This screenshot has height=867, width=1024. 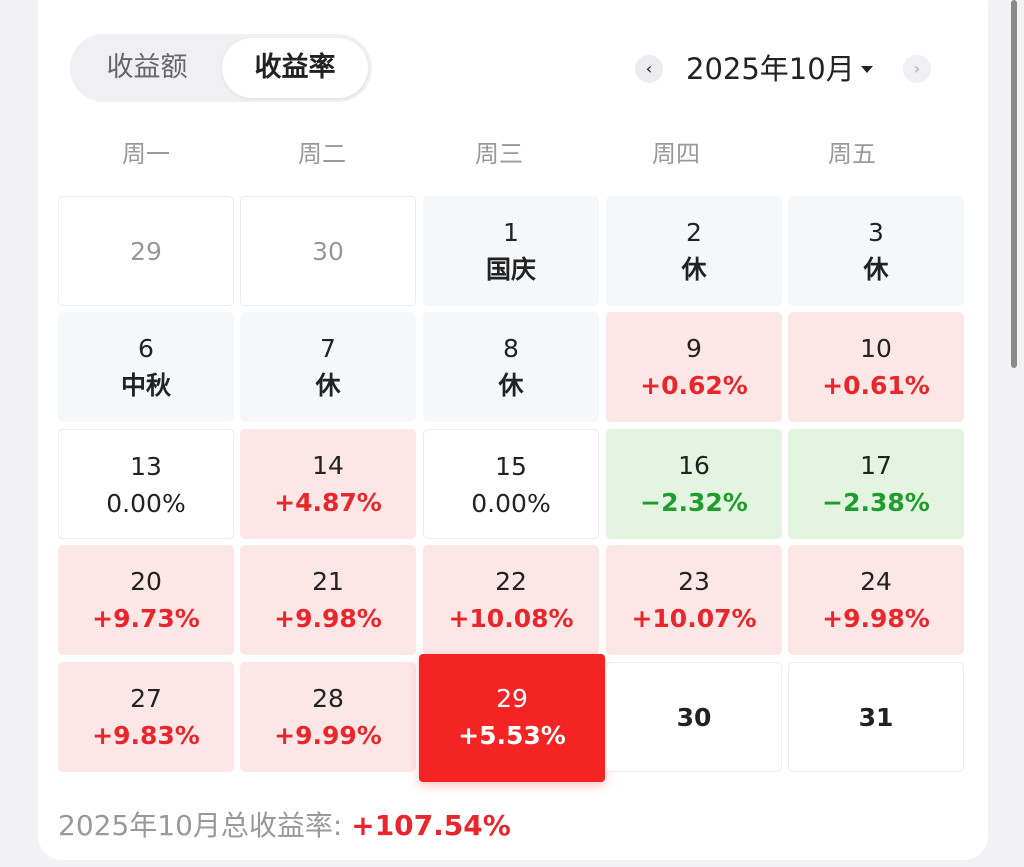 I want to click on calendar-day-cell: 13 0.00%, so click(x=146, y=484).